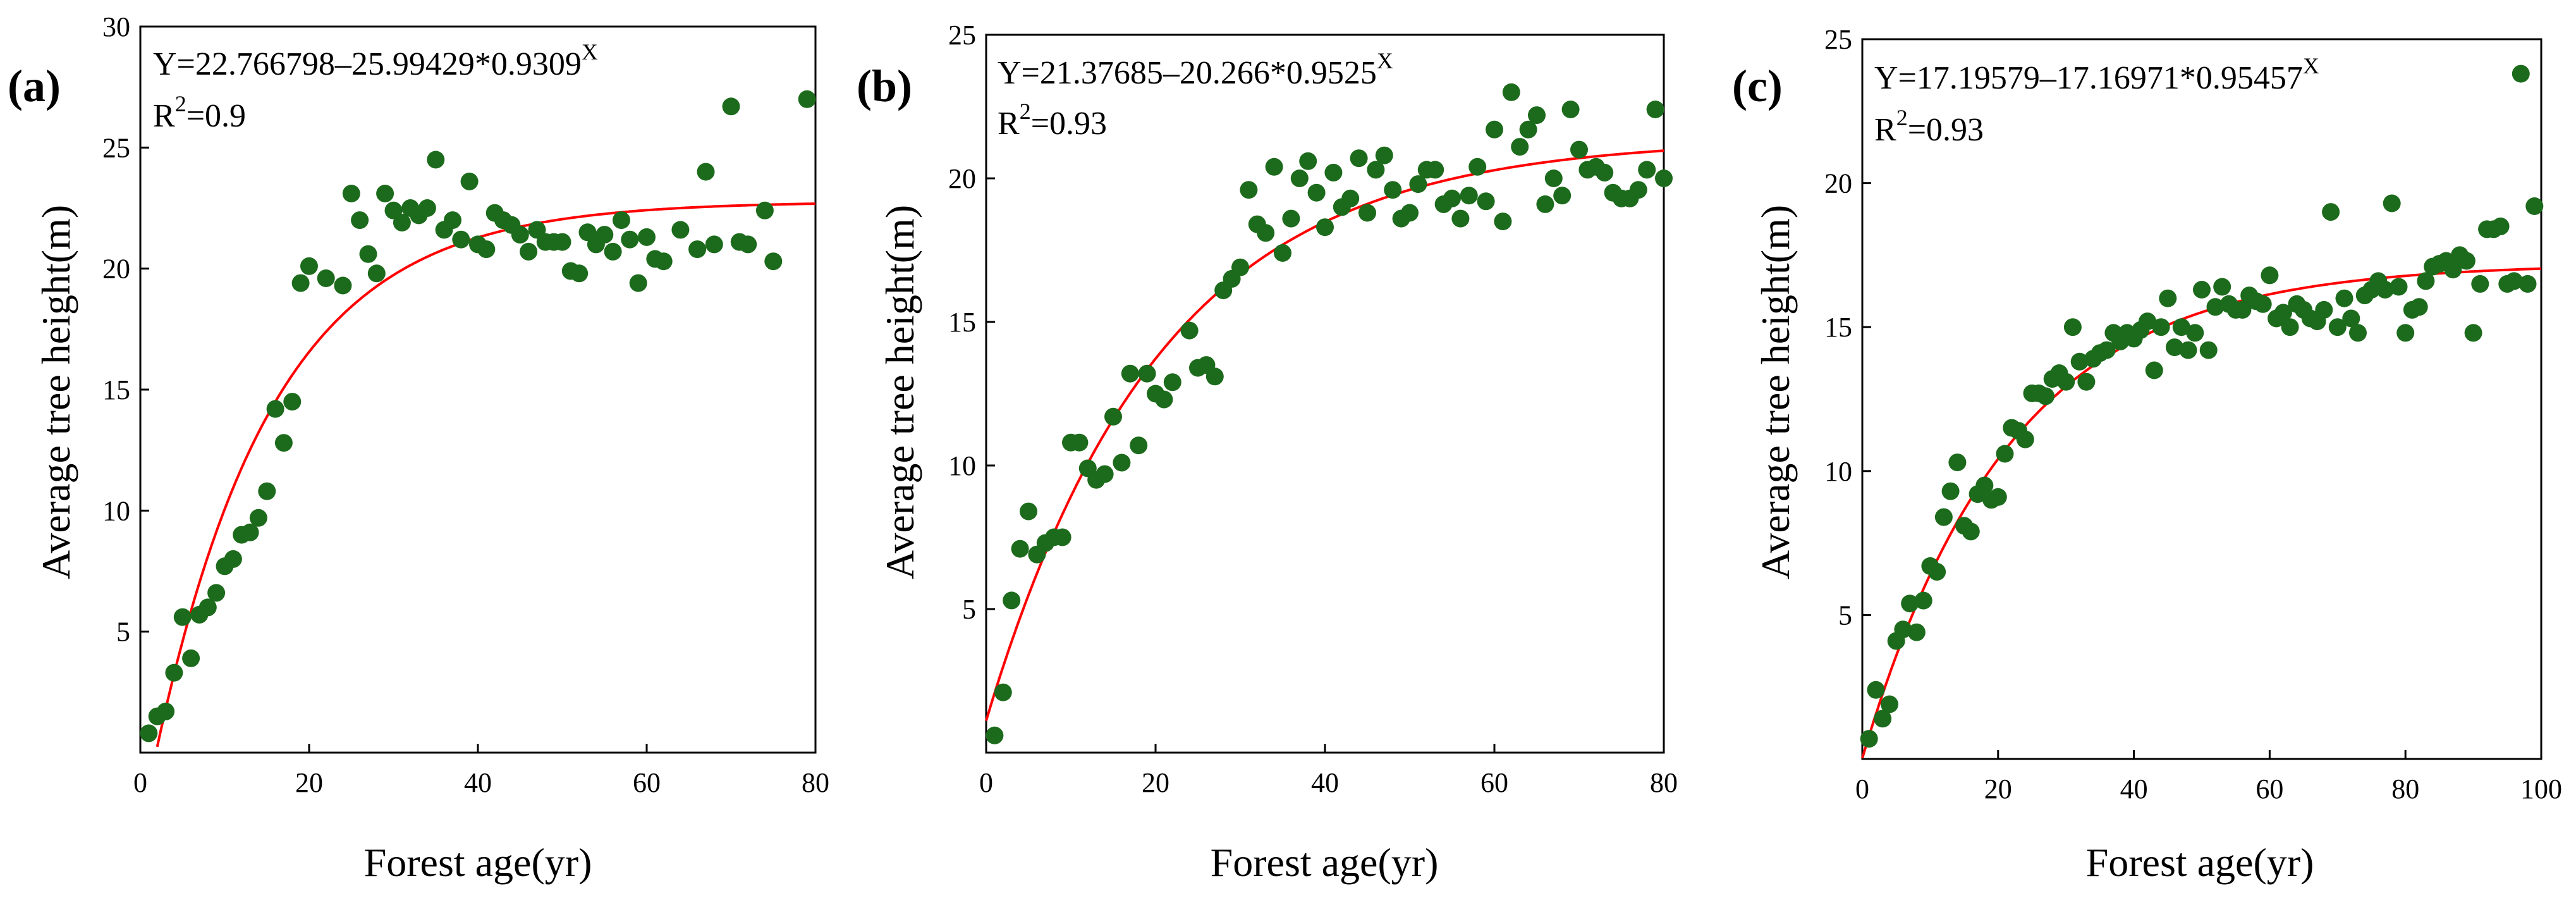 The image size is (2576, 900). Describe the element at coordinates (2541, 789) in the screenshot. I see `panel-c-xtick-label: 100` at that location.